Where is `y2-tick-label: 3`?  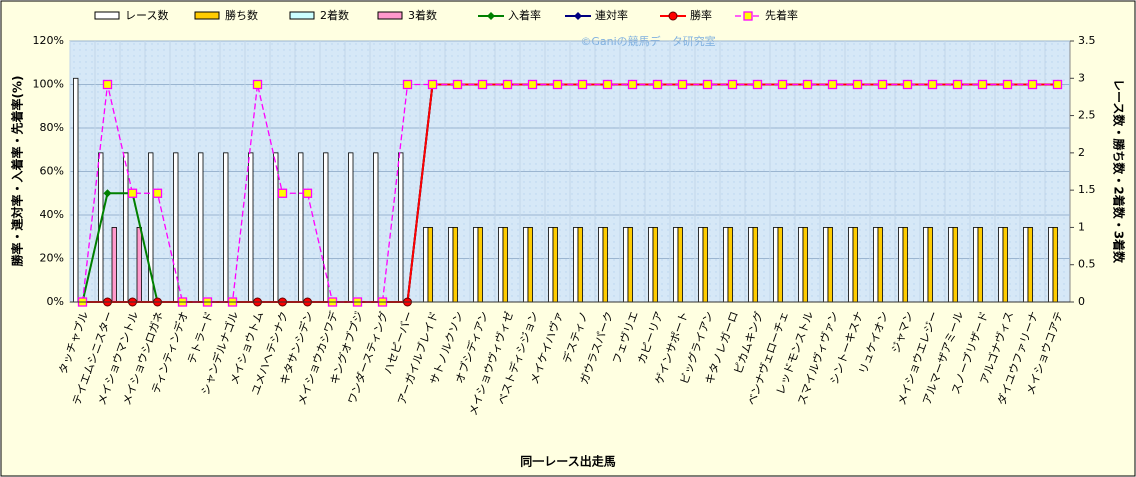 y2-tick-label: 3 is located at coordinates (1081, 77).